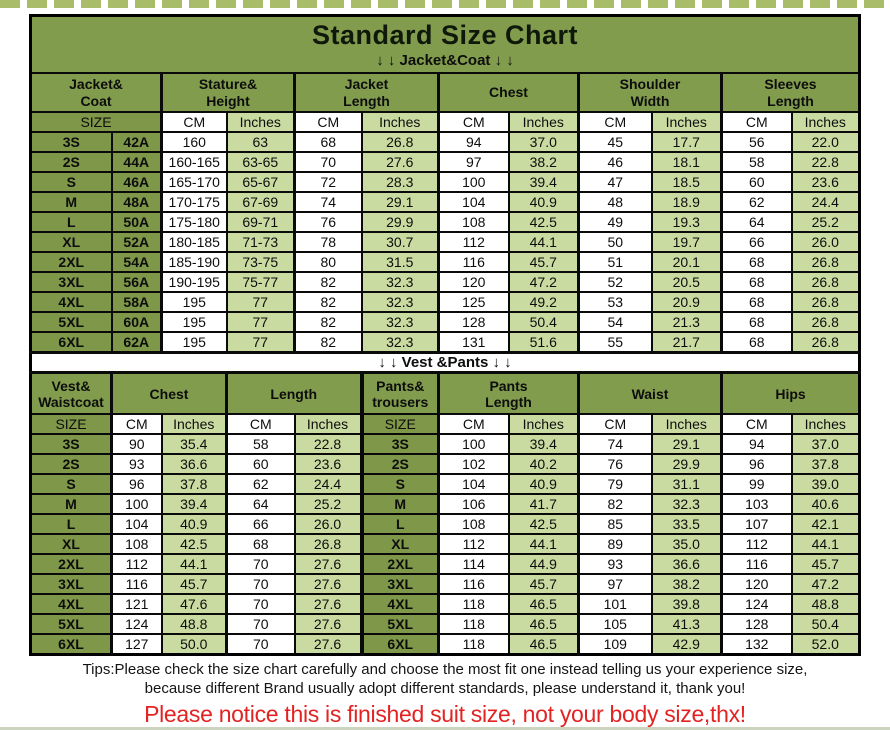 Image resolution: width=890 pixels, height=730 pixels. What do you see at coordinates (543, 182) in the screenshot?
I see `inches-value-cell: 39.4` at bounding box center [543, 182].